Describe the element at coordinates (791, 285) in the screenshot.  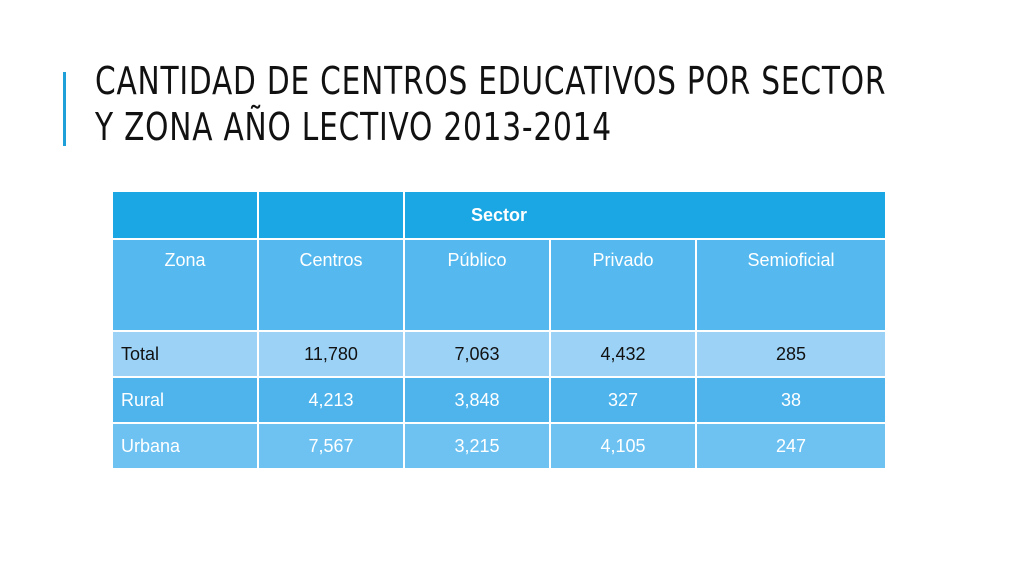
I see `column-header-semioficial: Semioficial` at that location.